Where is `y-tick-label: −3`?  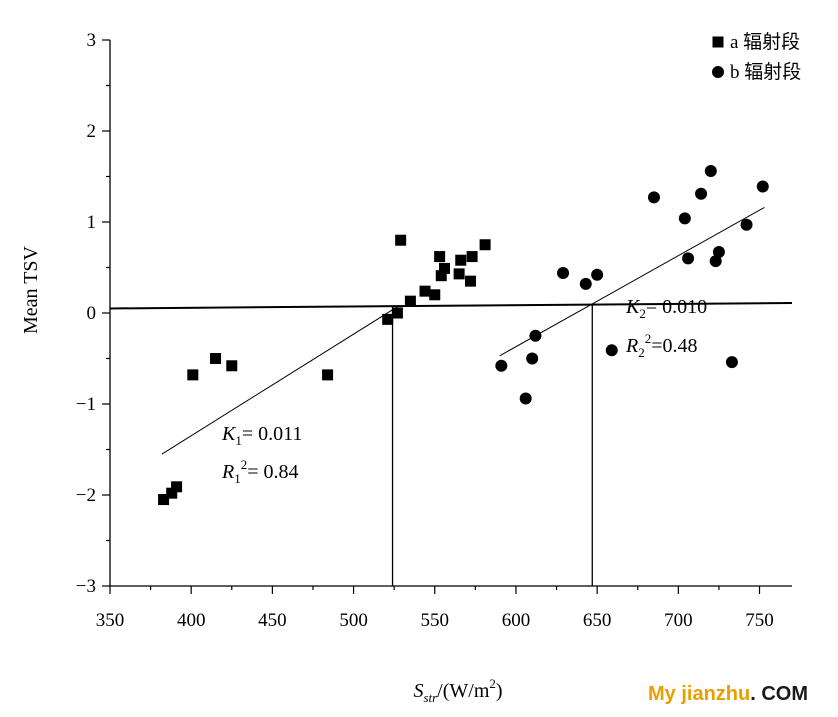 y-tick-label: −3 is located at coordinates (86, 586).